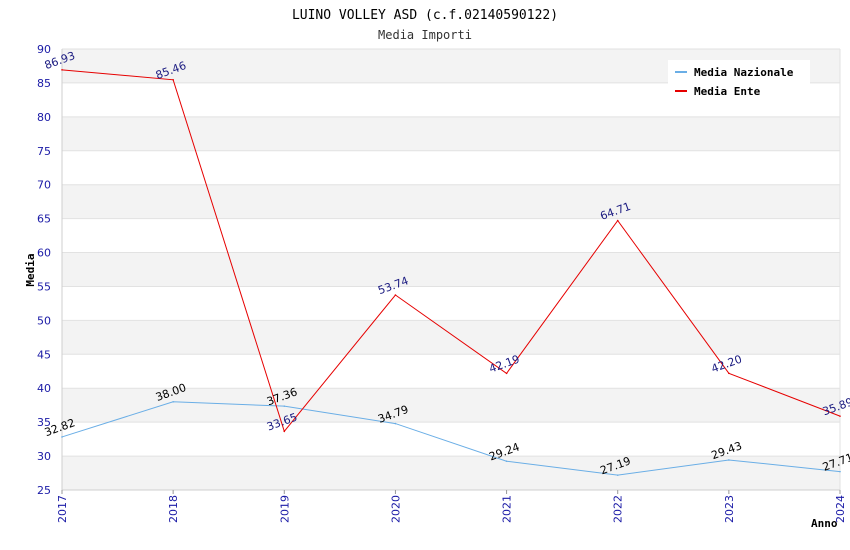 The width and height of the screenshot is (850, 550). What do you see at coordinates (173, 509) in the screenshot?
I see `x-tick-label: 2018` at bounding box center [173, 509].